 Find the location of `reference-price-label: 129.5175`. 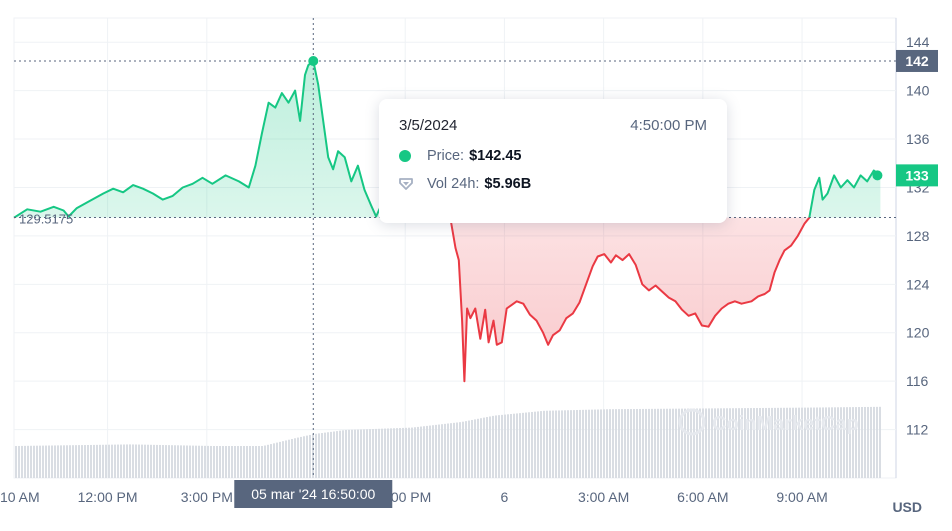

reference-price-label: 129.5175 is located at coordinates (46, 219).